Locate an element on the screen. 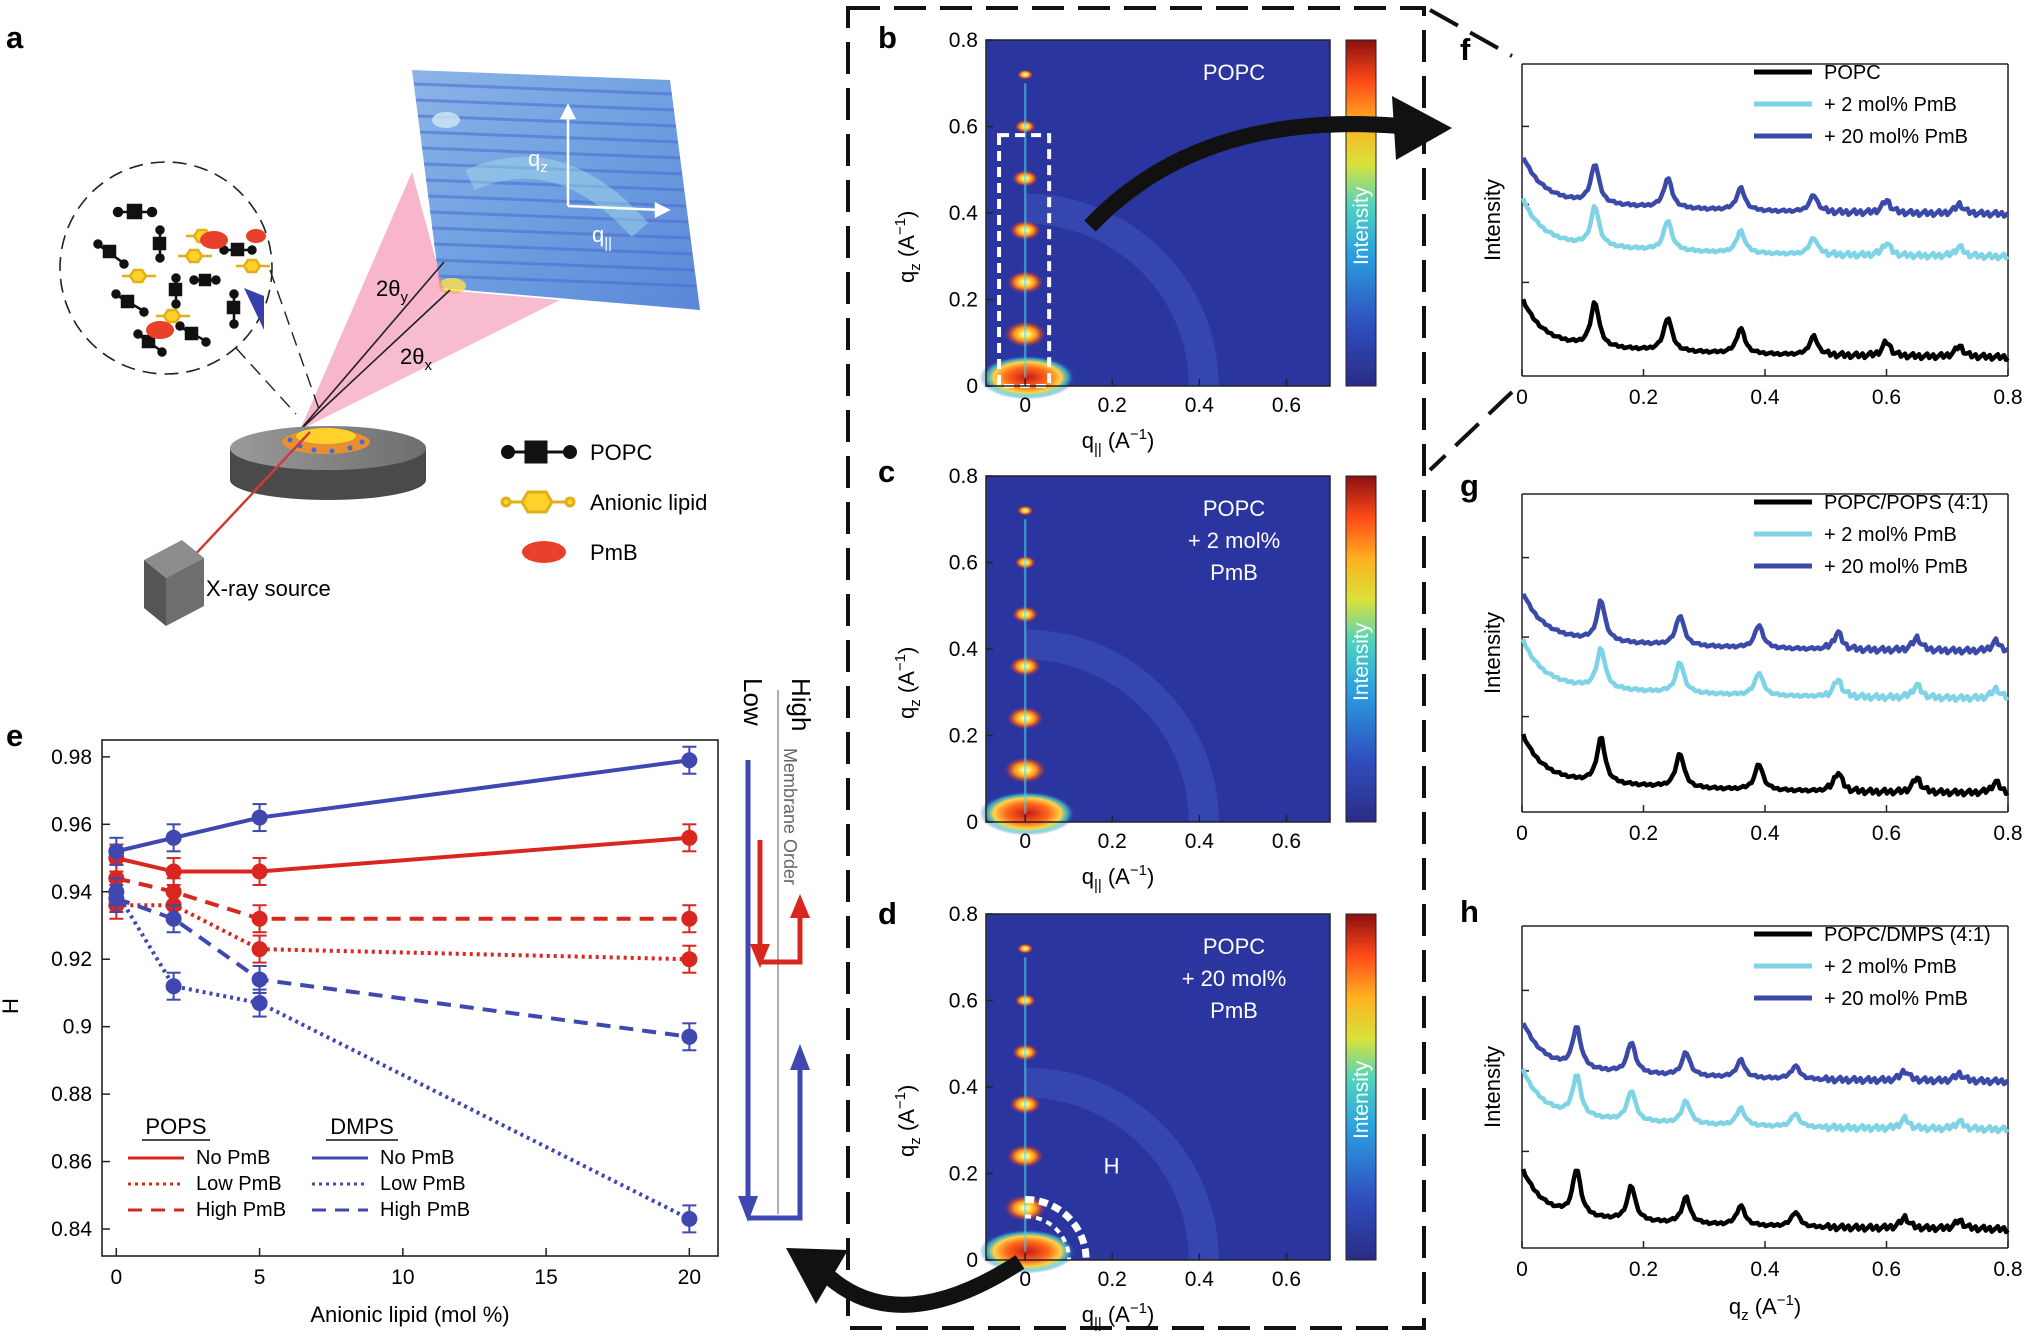 This screenshot has height=1336, width=2032. panel-label-d: d is located at coordinates (887, 913).